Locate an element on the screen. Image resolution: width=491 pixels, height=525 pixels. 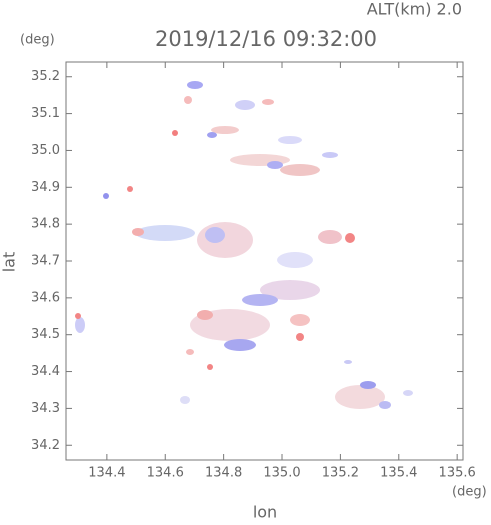
chart-title: 2019/12/16 09:32:00 is located at coordinates (266, 39).